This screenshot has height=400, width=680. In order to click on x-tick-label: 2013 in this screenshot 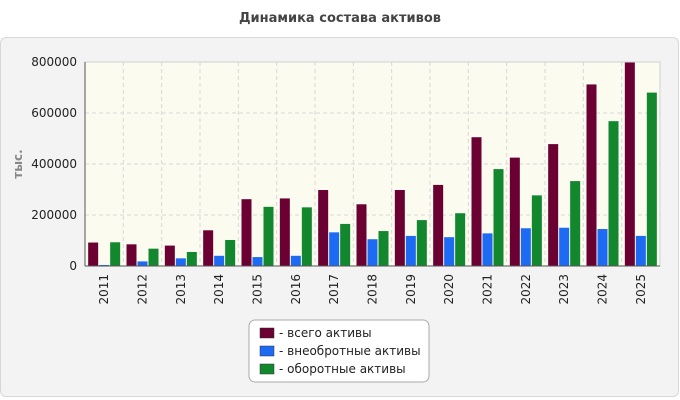, I will do `click(181, 289)`.